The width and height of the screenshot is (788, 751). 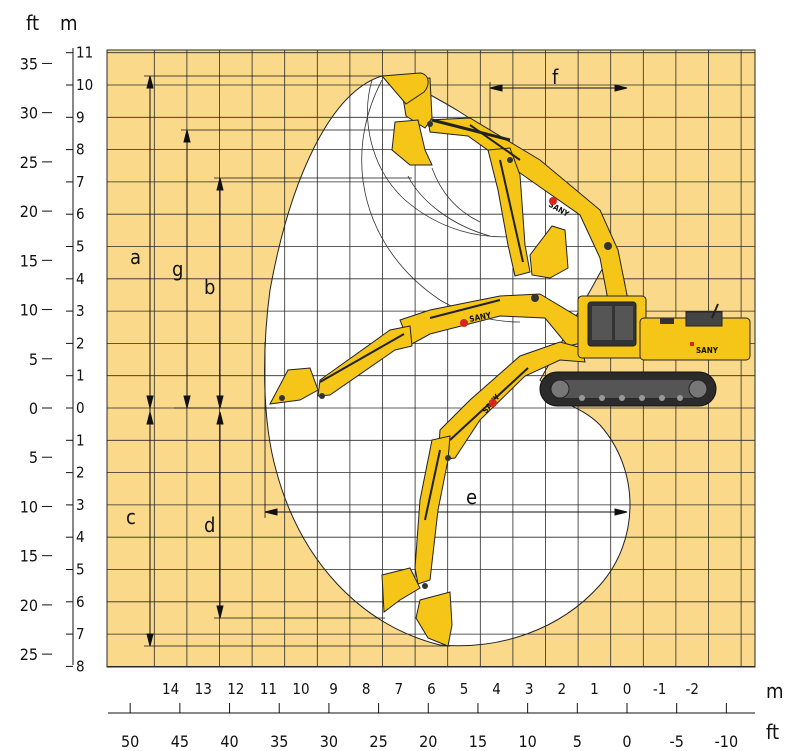 I want to click on boom-mid-position: SANY, so click(x=428, y=349).